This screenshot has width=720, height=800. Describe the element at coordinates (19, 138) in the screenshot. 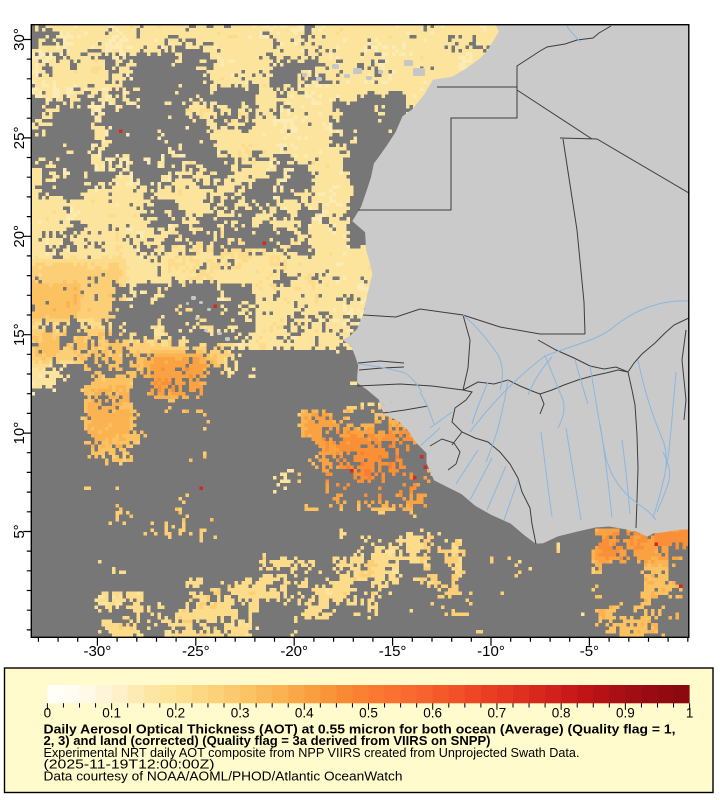

I see `svg-text: 25°` at that location.